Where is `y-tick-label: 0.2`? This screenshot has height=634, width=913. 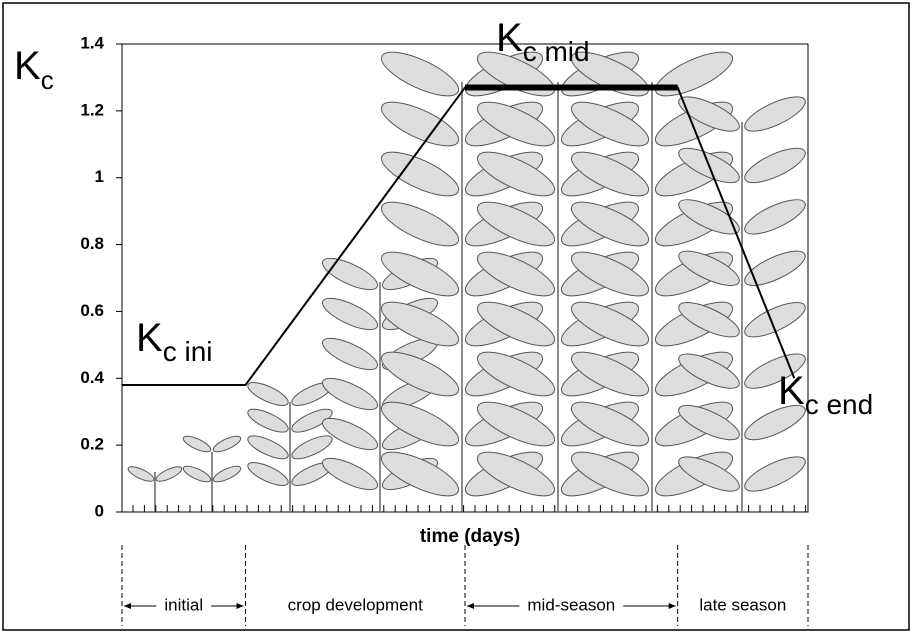
y-tick-label: 0.2 is located at coordinates (92, 444).